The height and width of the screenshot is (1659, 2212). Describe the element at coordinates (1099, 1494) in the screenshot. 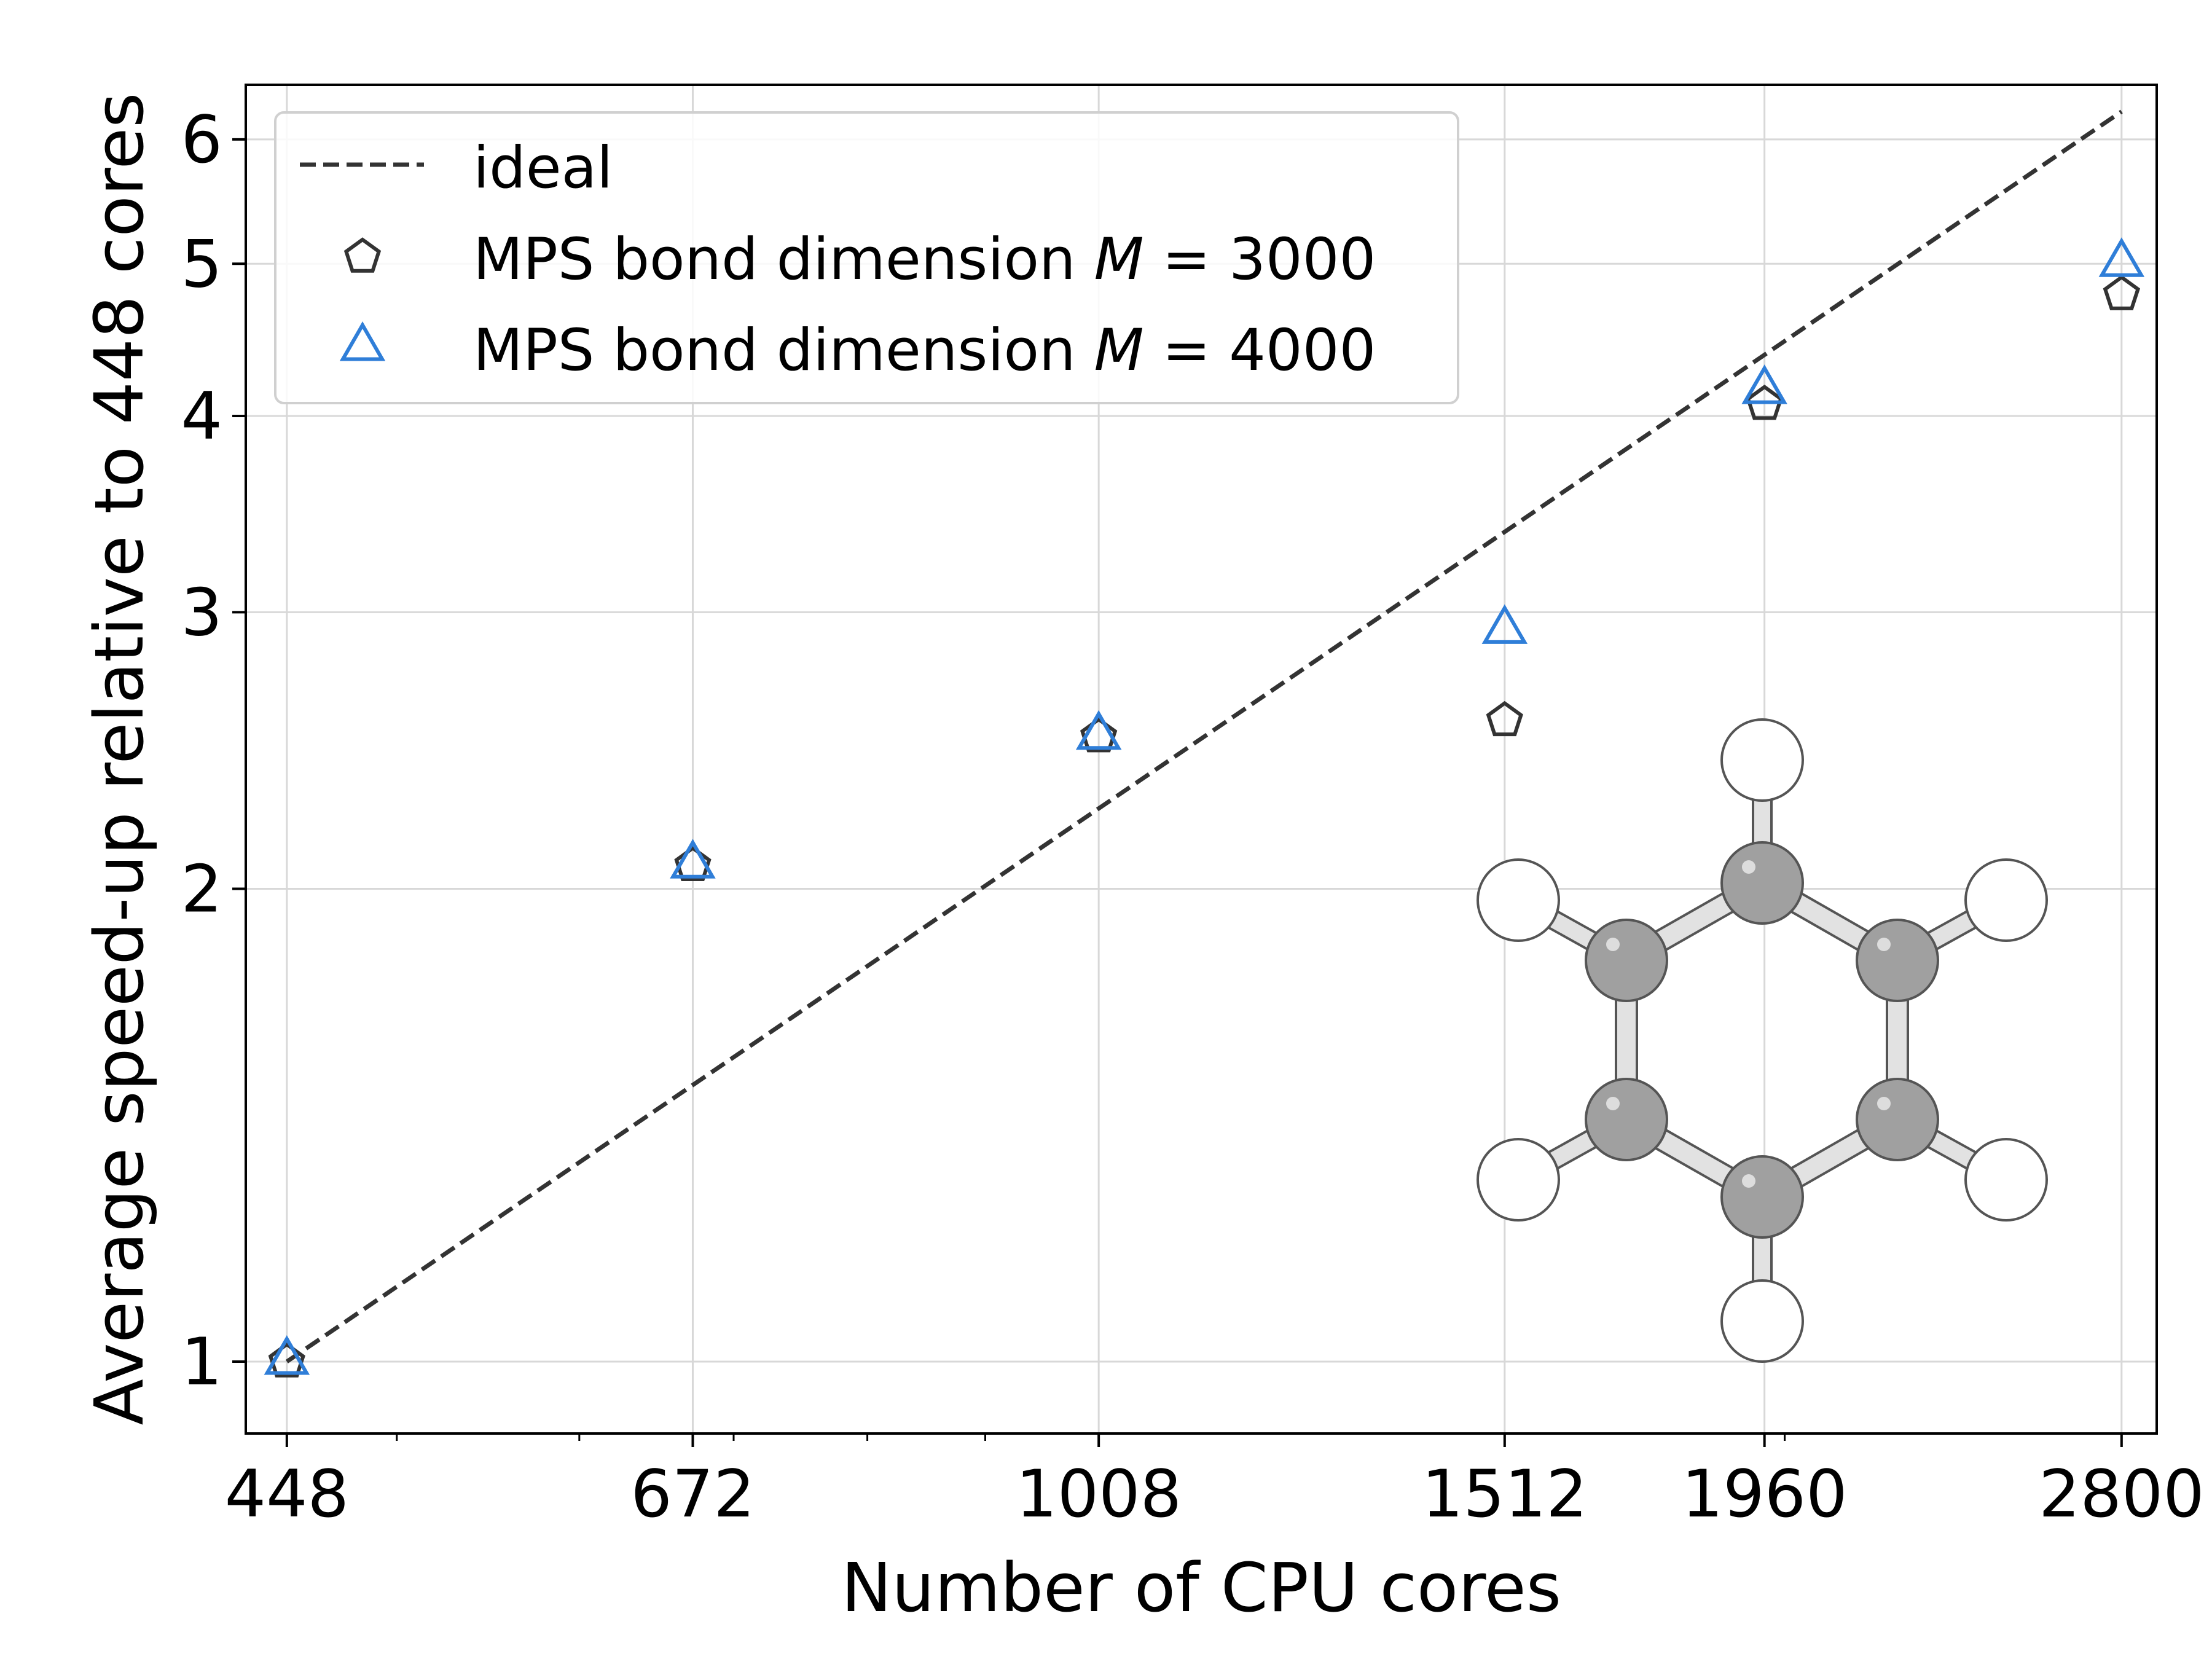

I see `x-tick-label: 1008` at that location.